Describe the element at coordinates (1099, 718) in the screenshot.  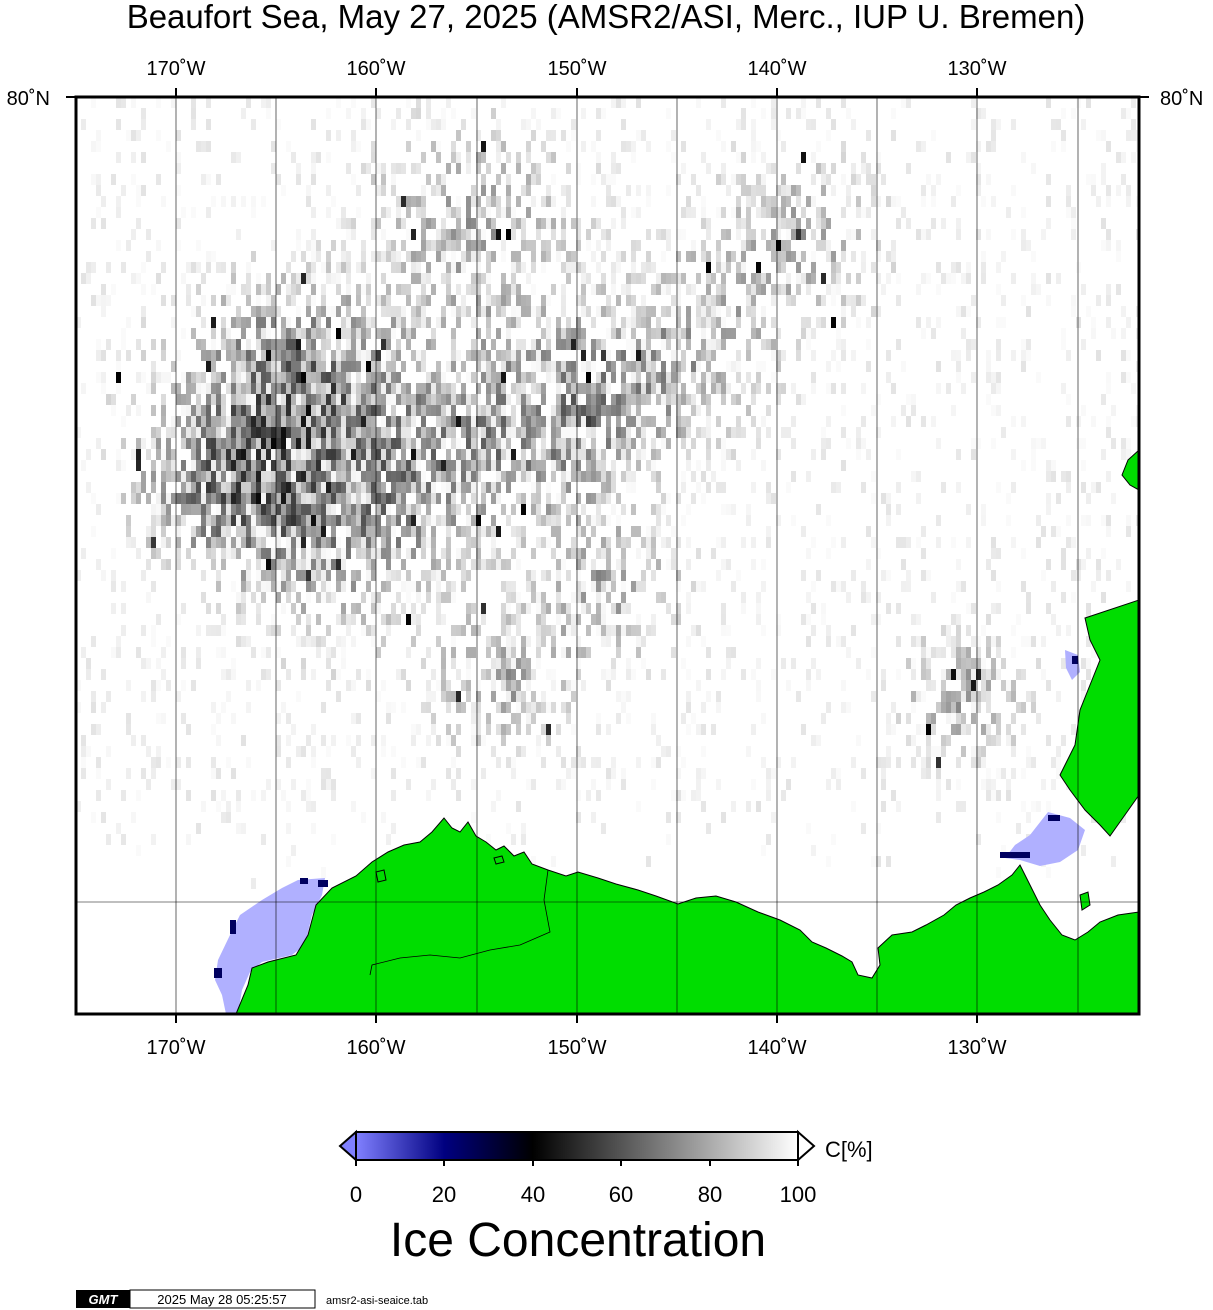
I see `land-banks-island` at that location.